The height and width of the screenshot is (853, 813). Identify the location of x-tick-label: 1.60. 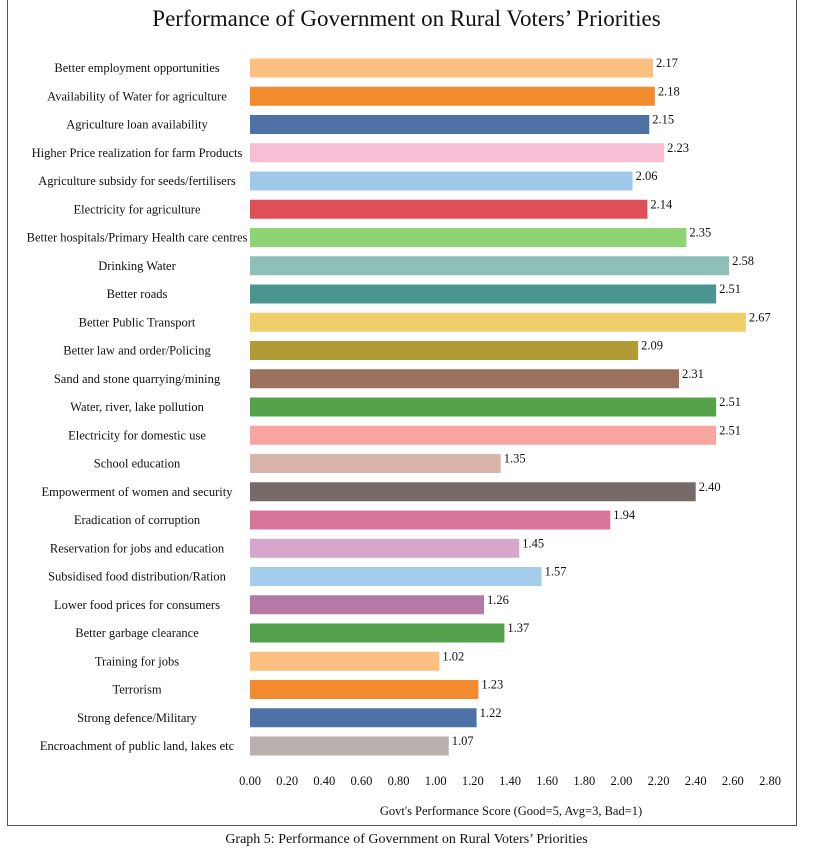
(547, 781).